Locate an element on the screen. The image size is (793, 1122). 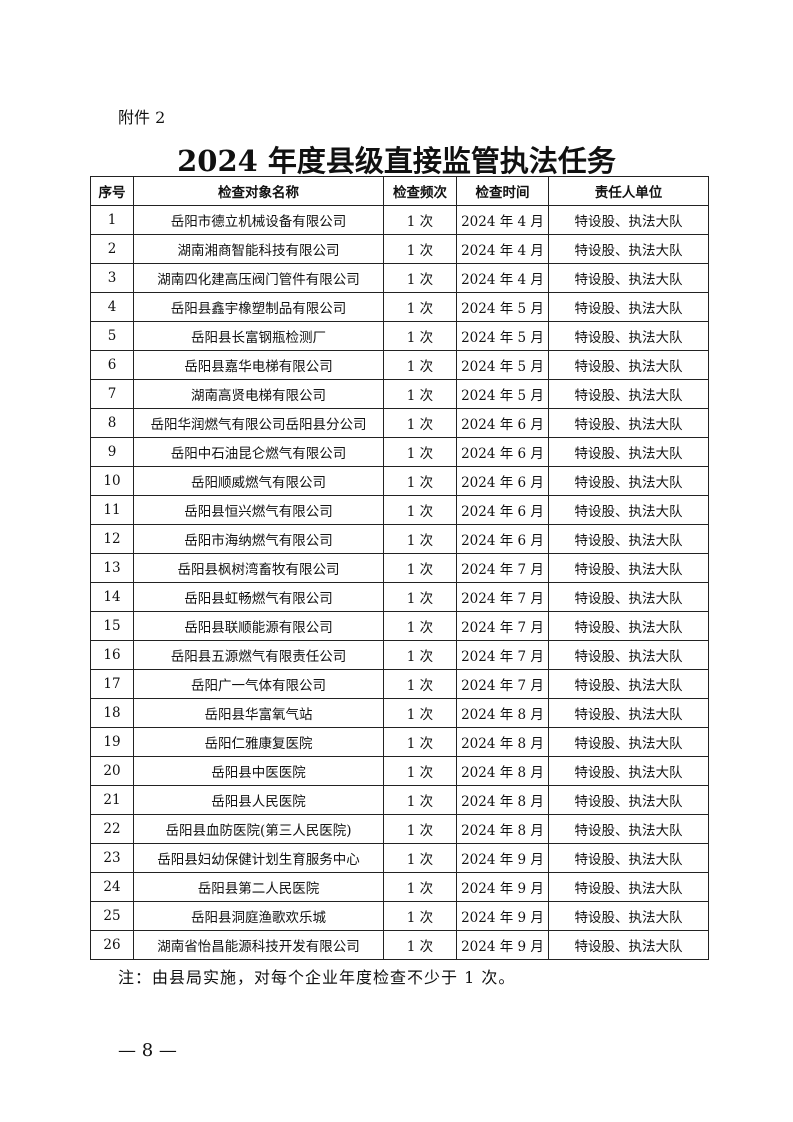
table-row: 13 岳阳县枫树湾畜牧有限公司 1 次 2024 年 7 月特设股、执法大队 is located at coordinates (399, 568).